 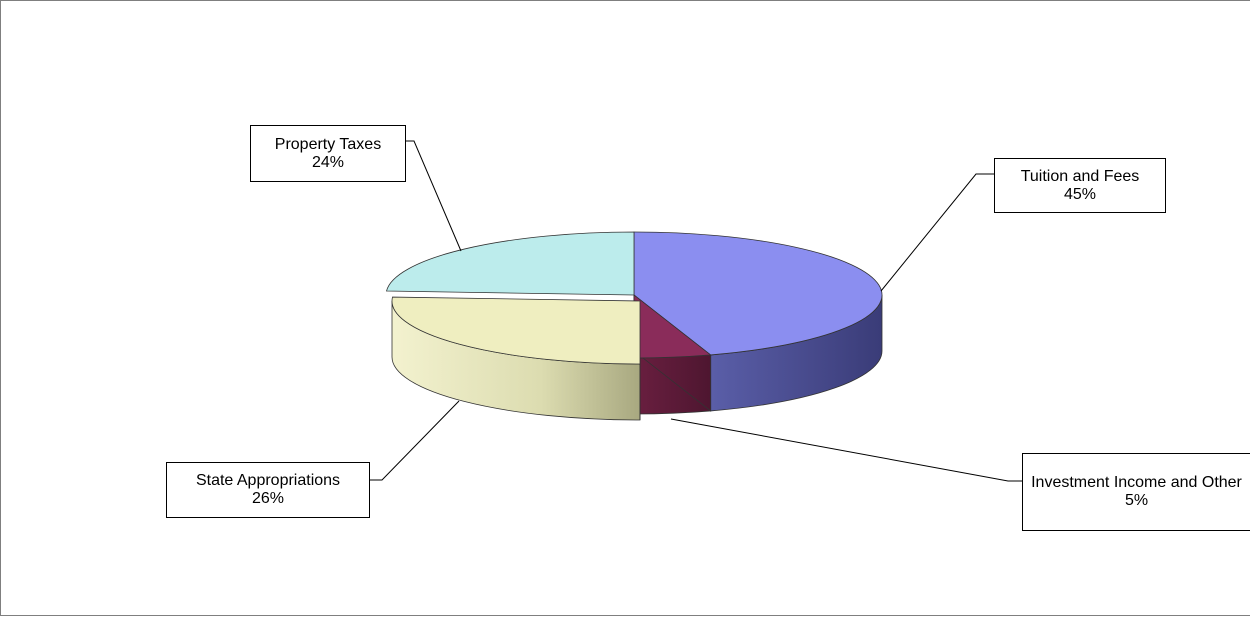 I want to click on slice-label: Tuition and Fees, so click(x=1080, y=176).